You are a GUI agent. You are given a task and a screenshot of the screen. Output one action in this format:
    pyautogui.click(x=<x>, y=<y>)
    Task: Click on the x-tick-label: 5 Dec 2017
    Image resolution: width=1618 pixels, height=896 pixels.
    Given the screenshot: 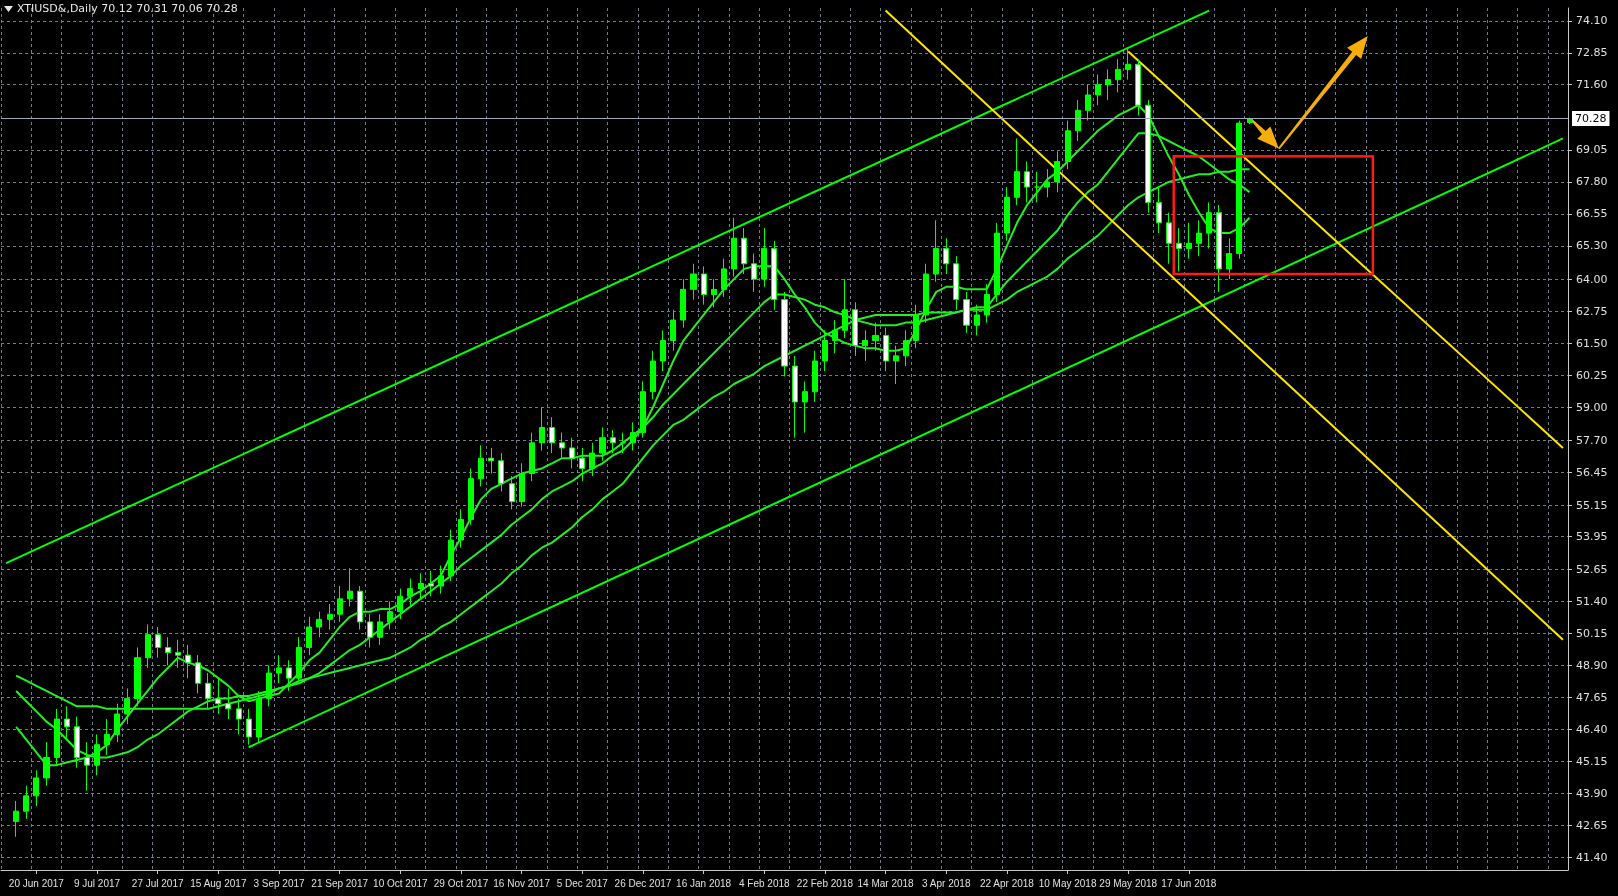 What is the action you would take?
    pyautogui.click(x=582, y=883)
    